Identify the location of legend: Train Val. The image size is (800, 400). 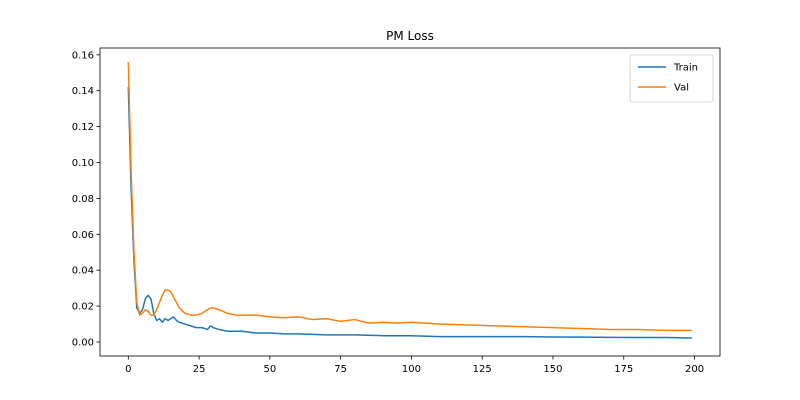
(671, 78).